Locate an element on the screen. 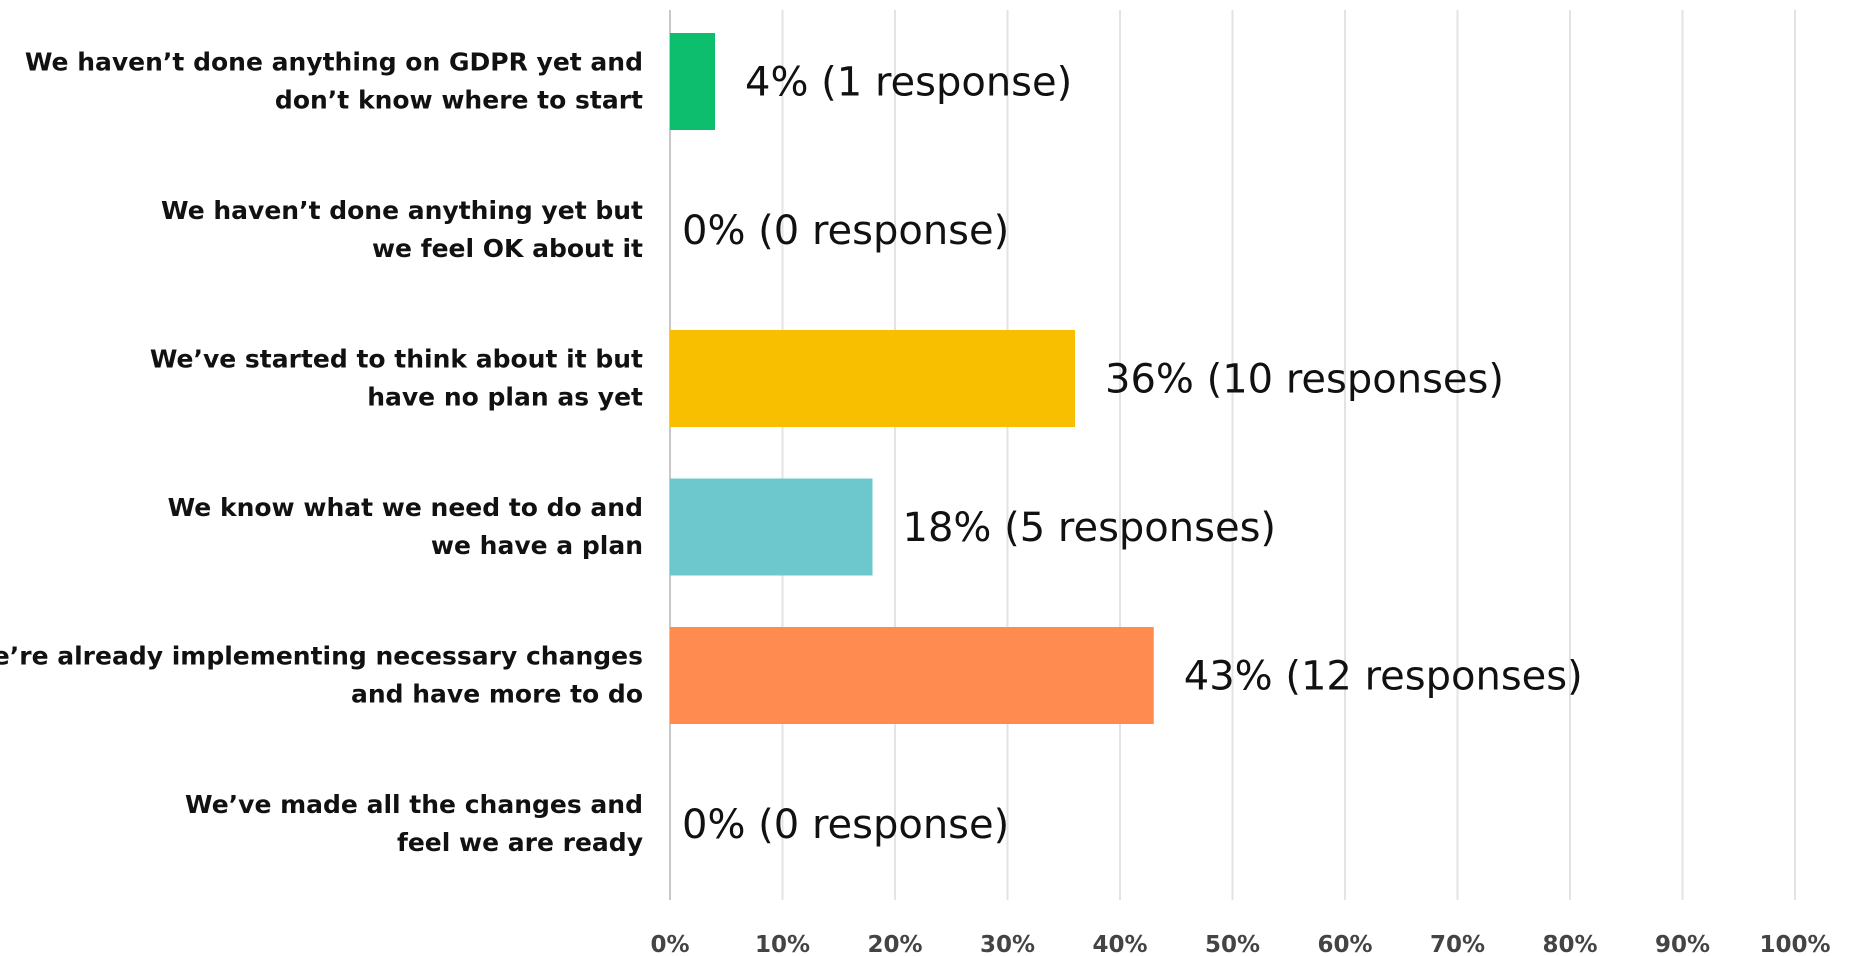  category-label-line: we feel OK about it is located at coordinates (507, 248).